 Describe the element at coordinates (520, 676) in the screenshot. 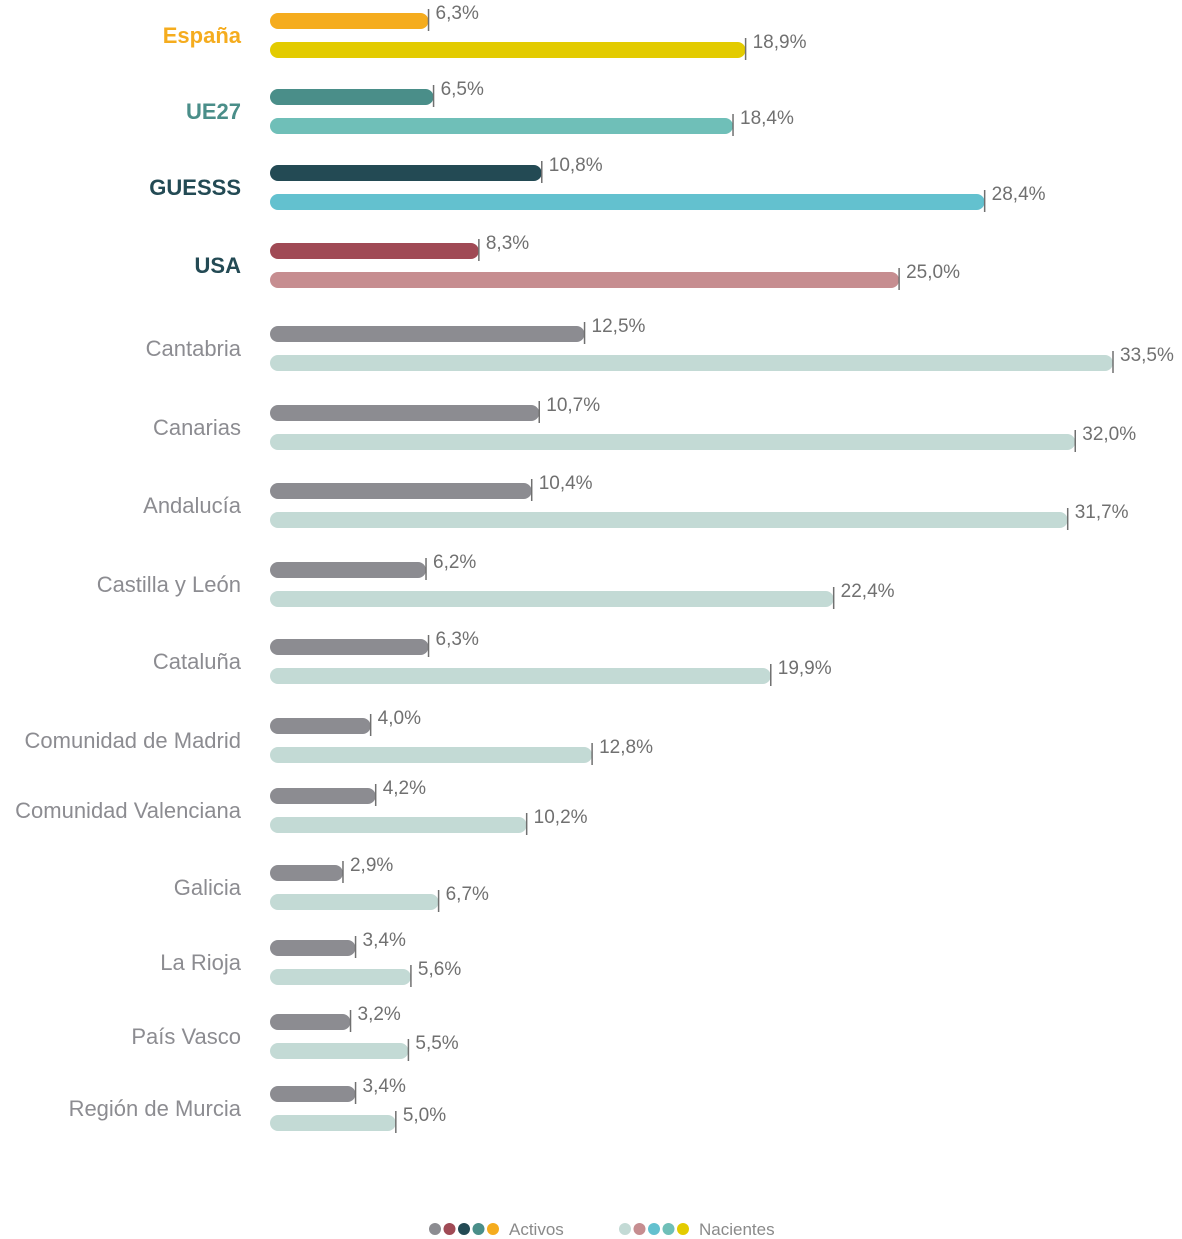

I see `bar-nacientes-cataluna` at that location.